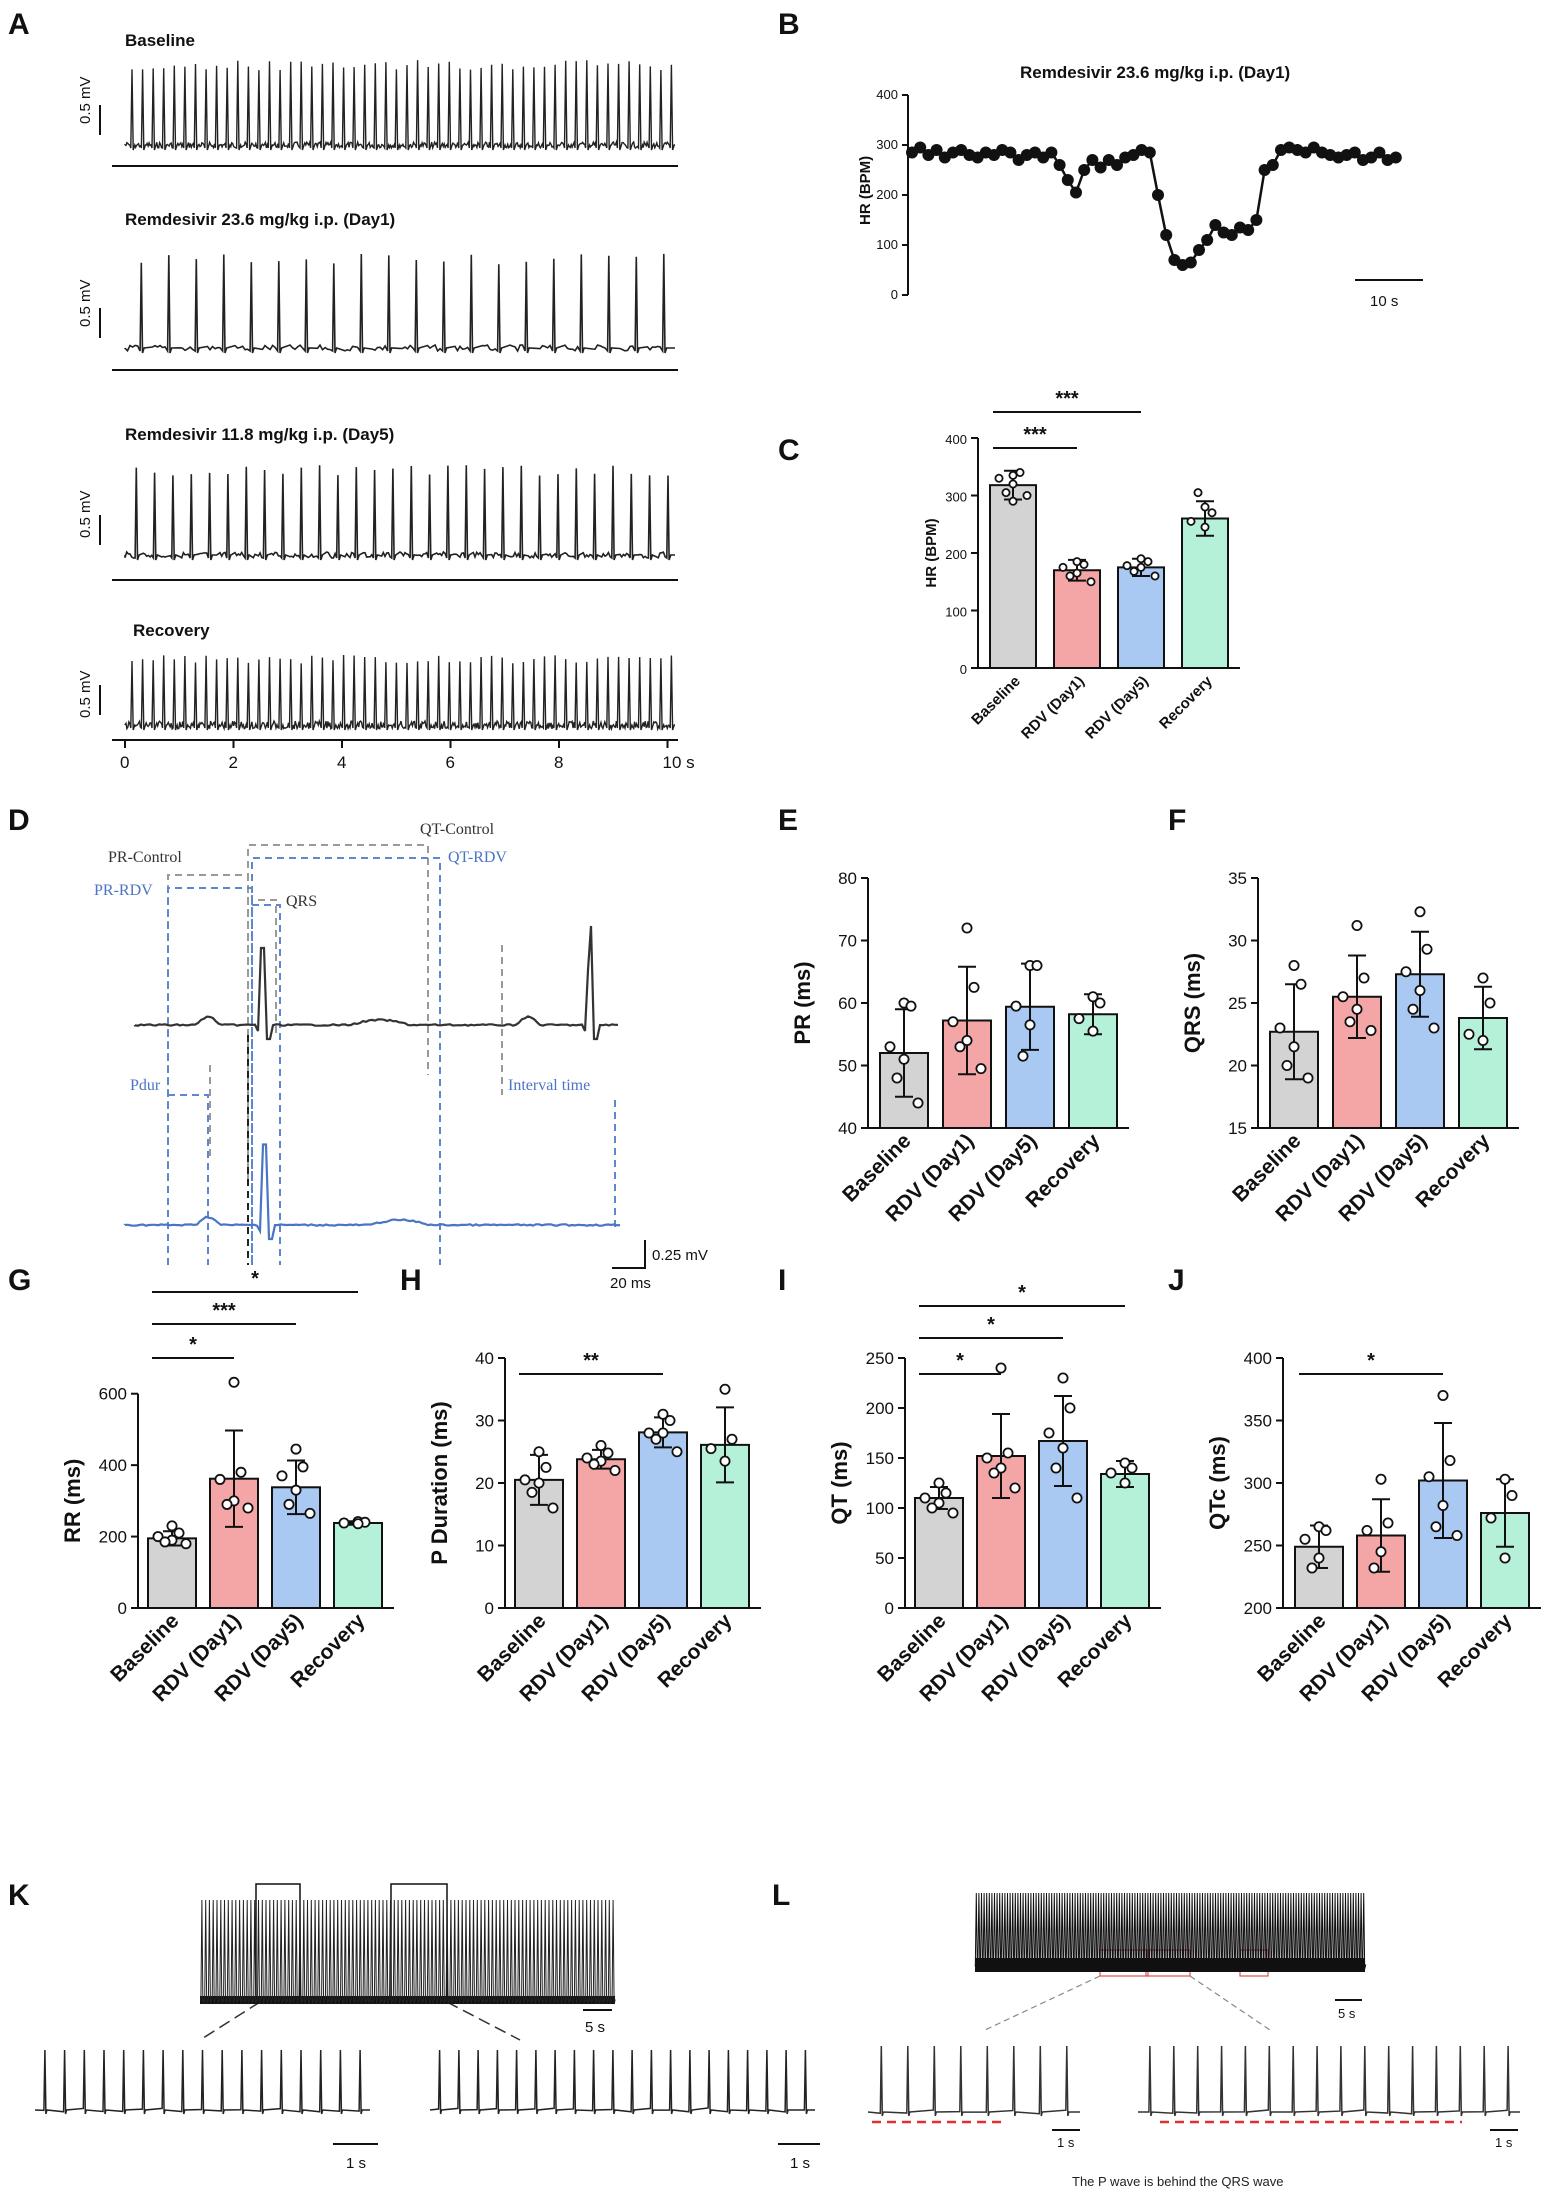  What do you see at coordinates (549, 1085) in the screenshot?
I see `label-interval-time: Interval time` at bounding box center [549, 1085].